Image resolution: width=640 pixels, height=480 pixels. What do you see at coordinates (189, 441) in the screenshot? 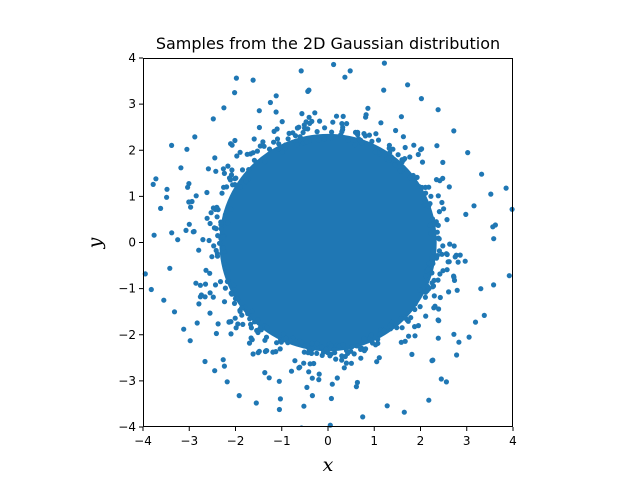
I see `x-tick-label: −3` at bounding box center [189, 441].